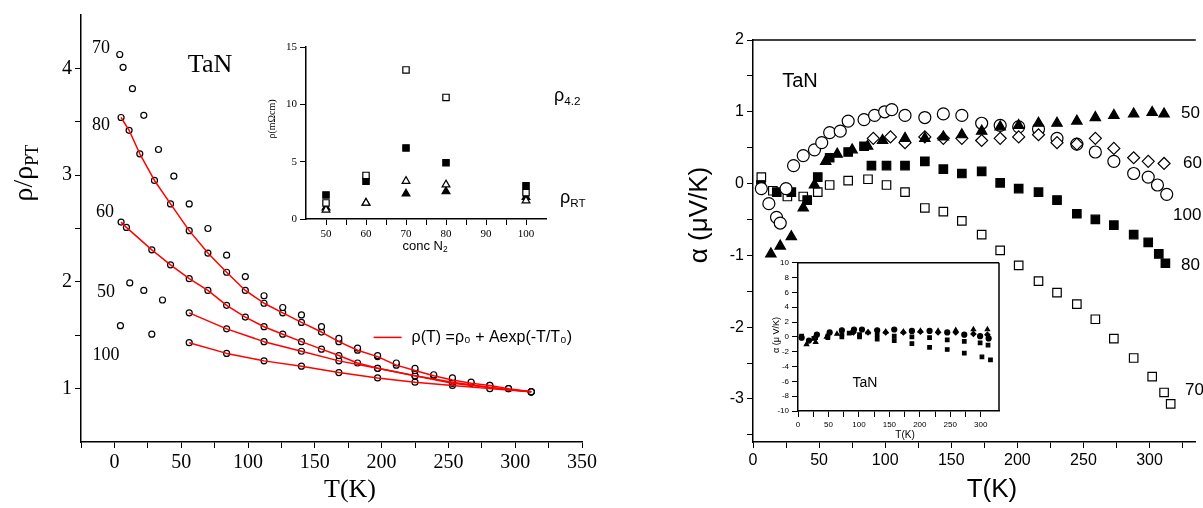 This screenshot has width=1203, height=508. I want to click on x-tick-label: 90, so click(486, 233).